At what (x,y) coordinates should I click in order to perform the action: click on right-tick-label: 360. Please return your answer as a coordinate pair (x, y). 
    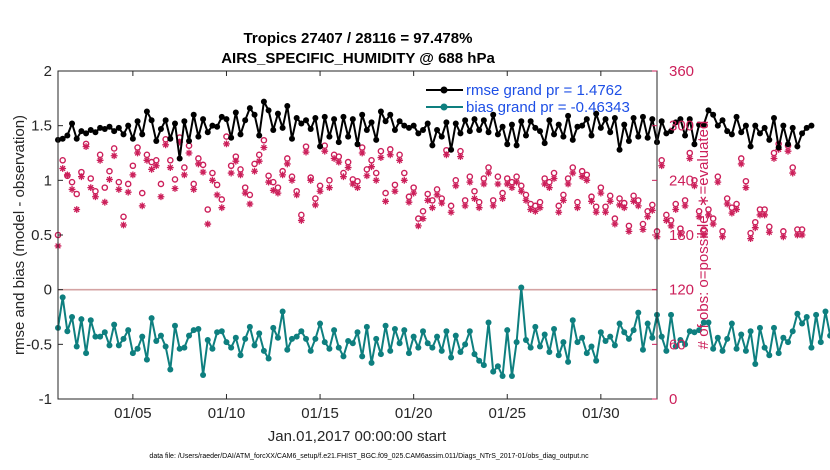
    Looking at the image, I should click on (681, 71).